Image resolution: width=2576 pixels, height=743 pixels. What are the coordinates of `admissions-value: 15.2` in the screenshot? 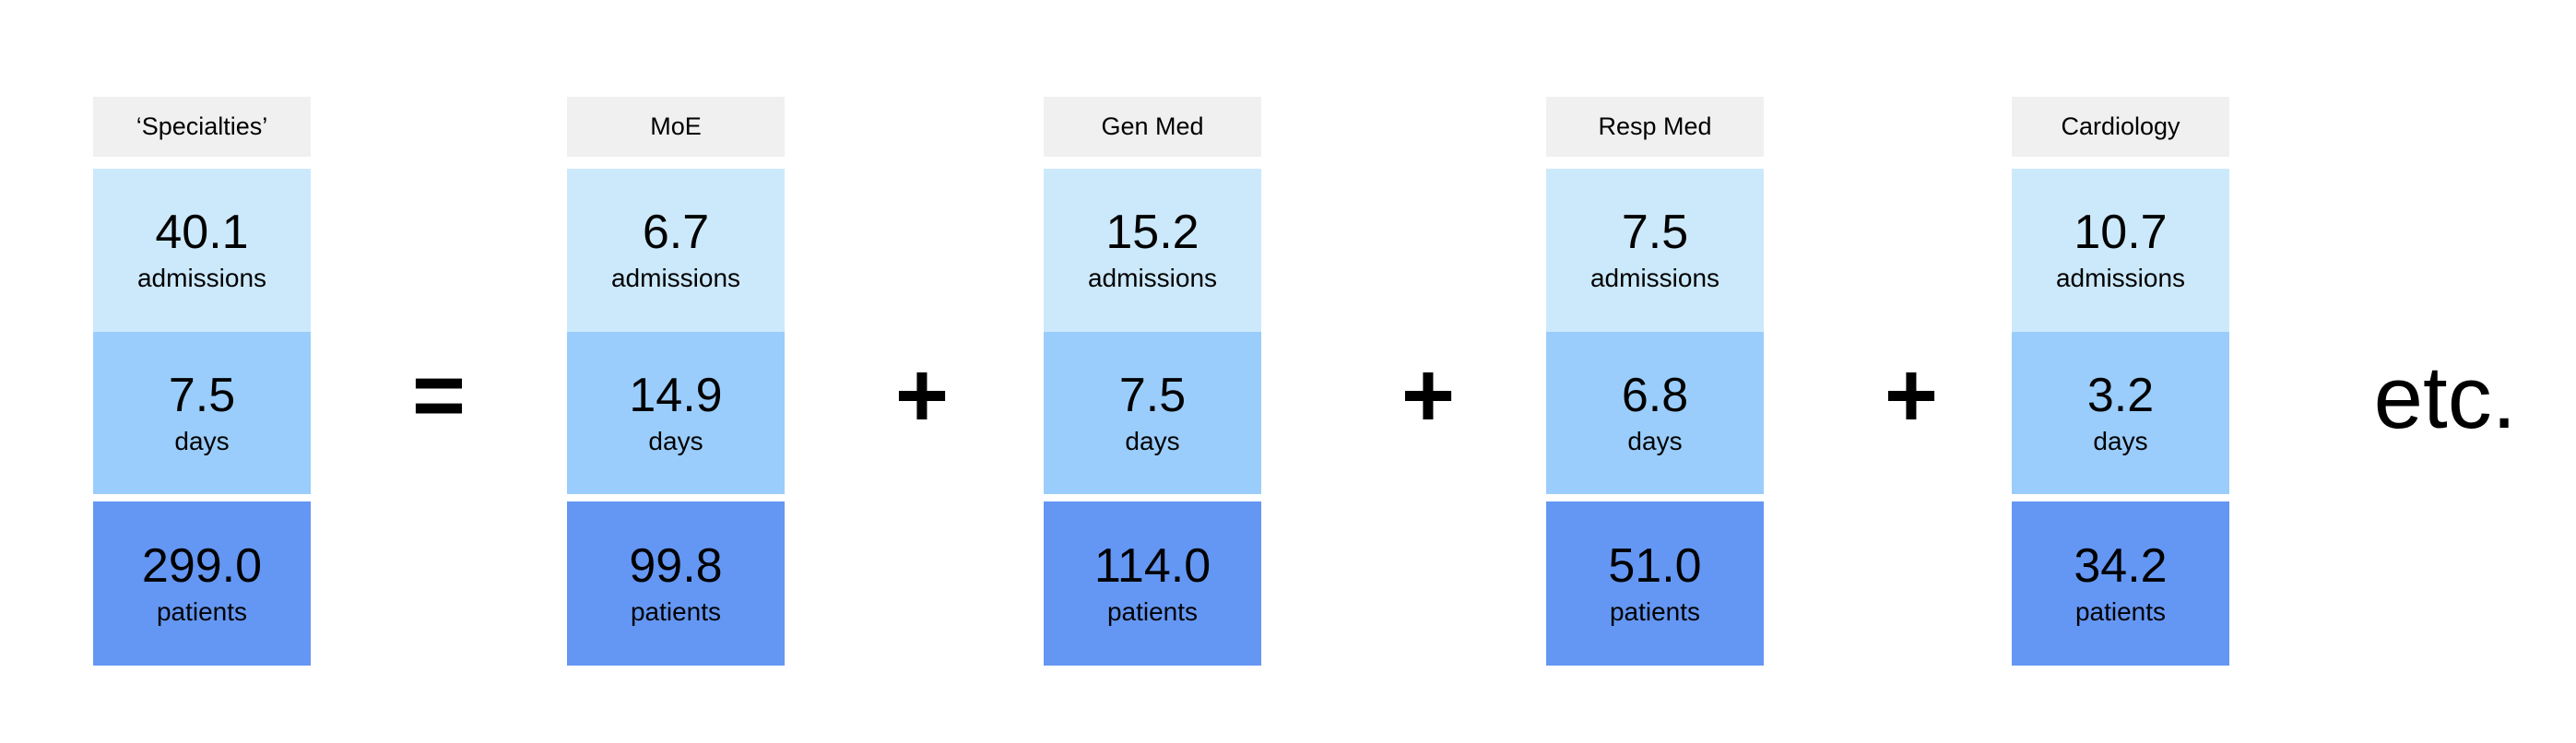 It's located at (1152, 233).